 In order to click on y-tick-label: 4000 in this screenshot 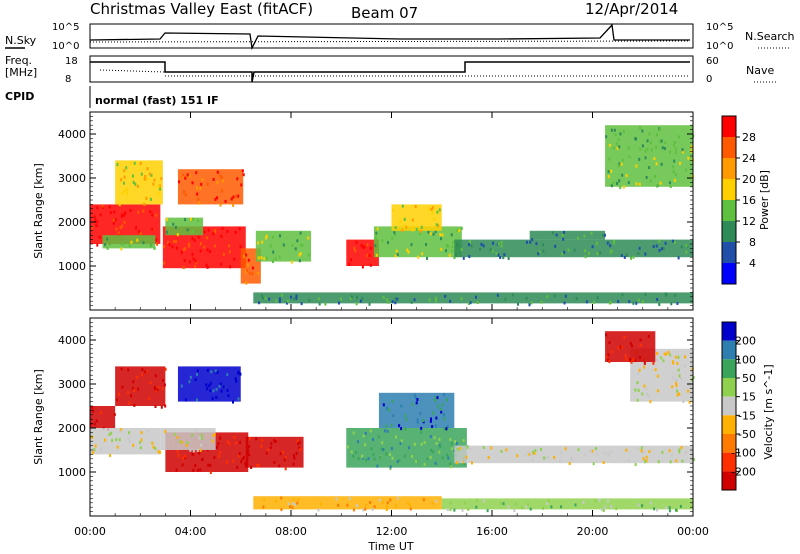, I will do `click(72, 340)`.